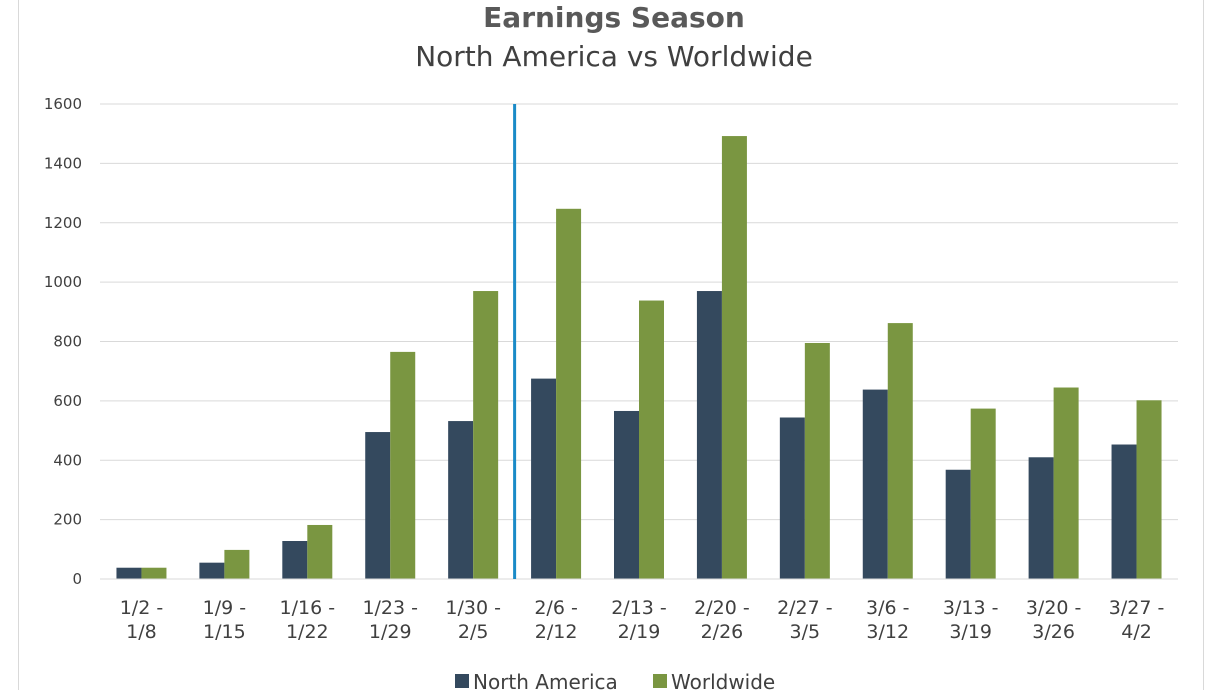 The height and width of the screenshot is (690, 1226). I want to click on y-tick-label: 200, so click(67, 520).